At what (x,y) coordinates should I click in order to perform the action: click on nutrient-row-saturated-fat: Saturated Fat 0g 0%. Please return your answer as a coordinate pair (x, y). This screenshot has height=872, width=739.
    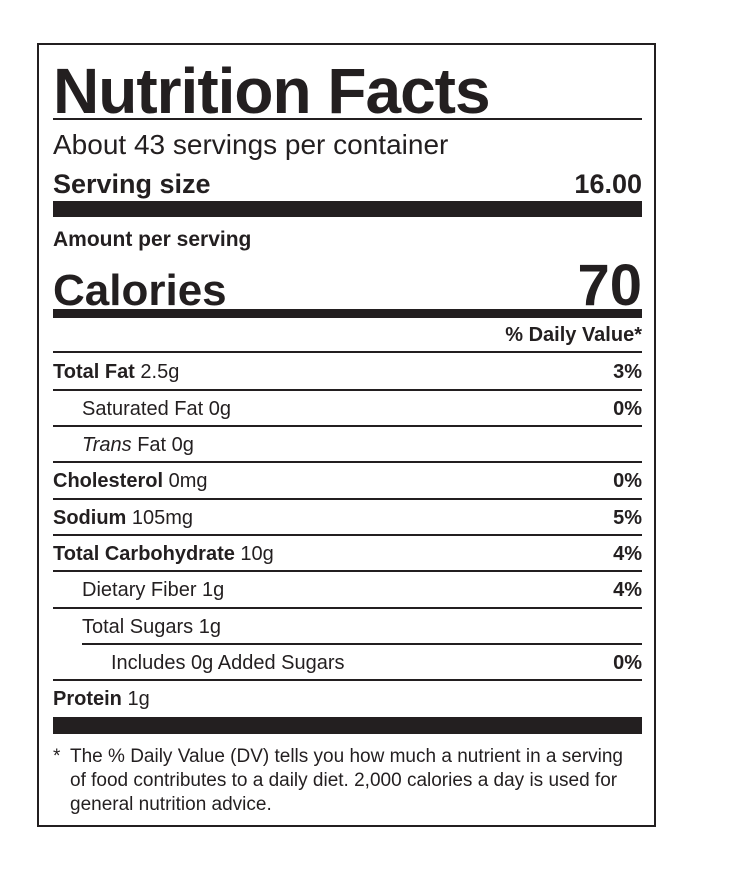
    Looking at the image, I should click on (347, 409).